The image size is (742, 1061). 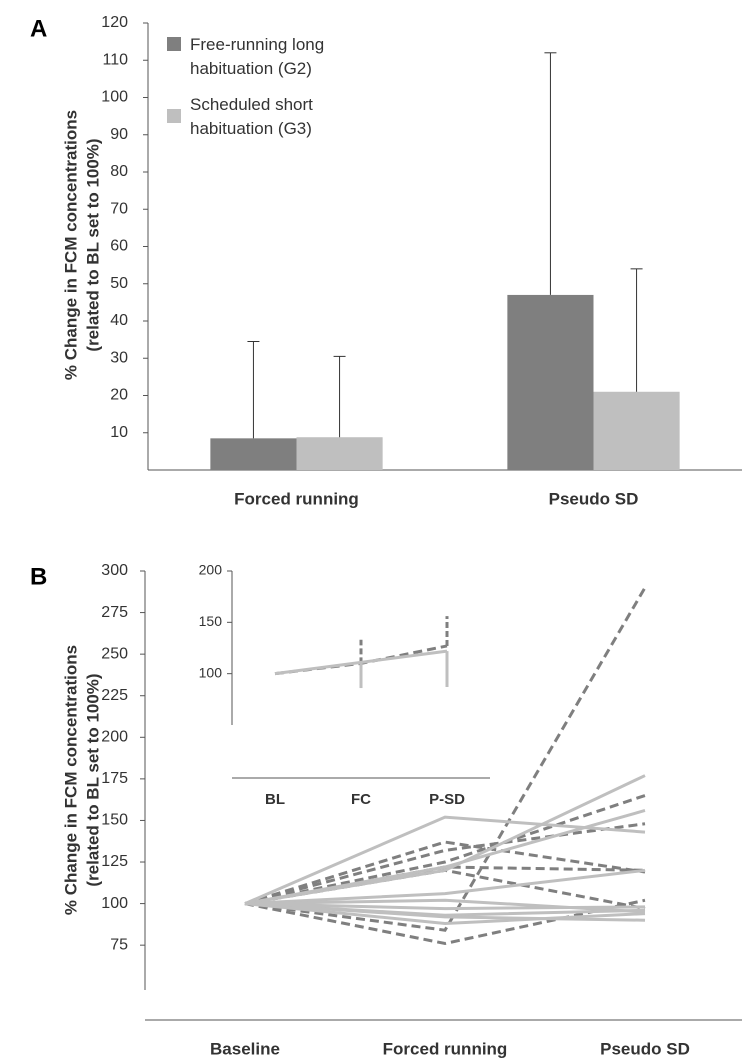 What do you see at coordinates (361, 799) in the screenshot?
I see `x-tick-label: FC` at bounding box center [361, 799].